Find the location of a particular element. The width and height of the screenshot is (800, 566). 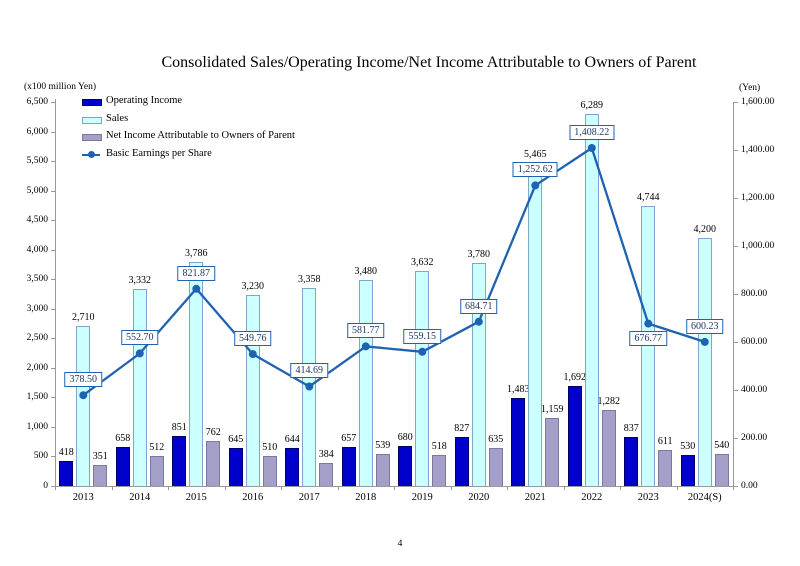

left-axis-tick-label: 0 is located at coordinates (45, 486).